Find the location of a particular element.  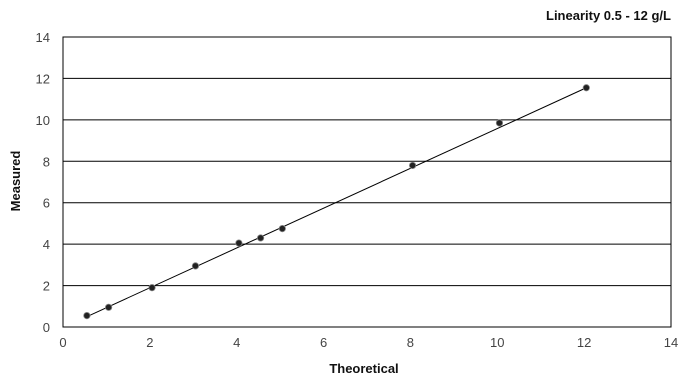

x-tick-label: 10 is located at coordinates (497, 342).